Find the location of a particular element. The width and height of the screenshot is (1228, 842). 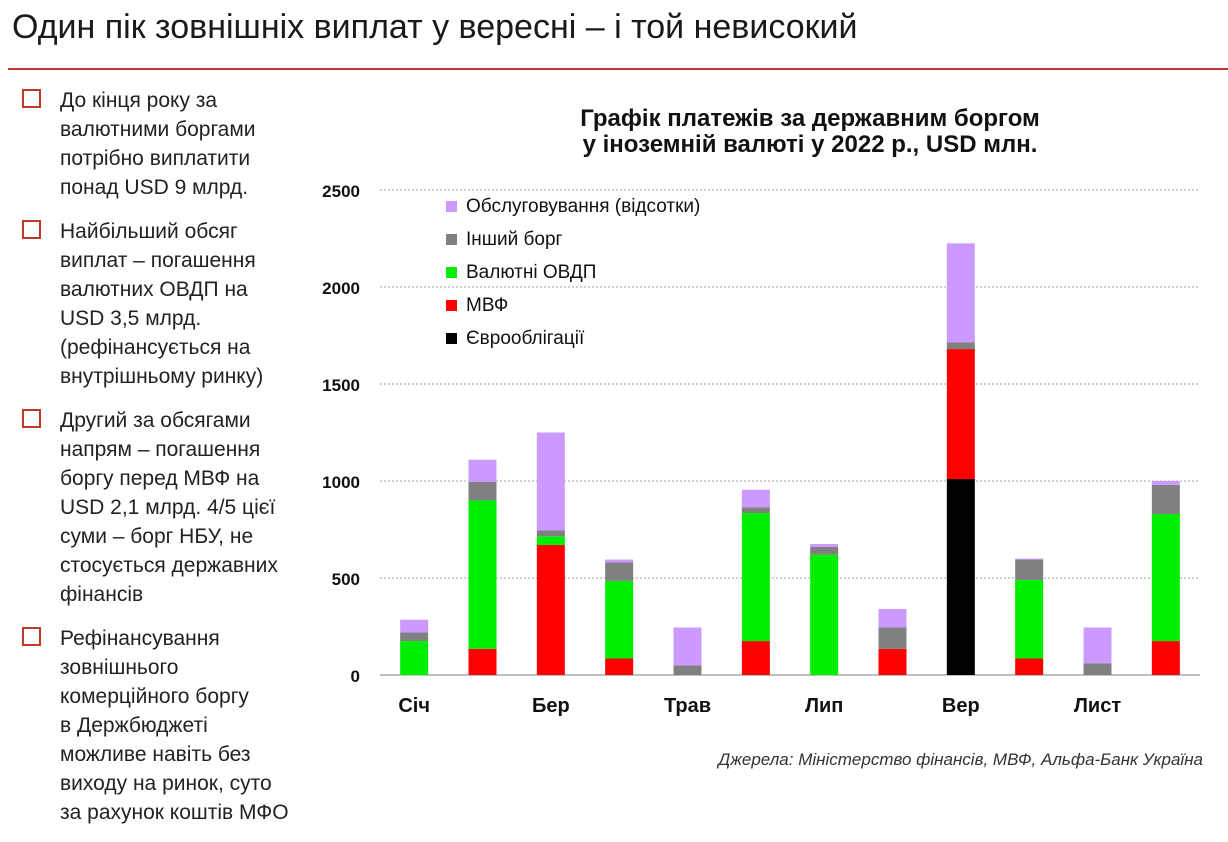

y-tick-label: 1500 is located at coordinates (341, 385).